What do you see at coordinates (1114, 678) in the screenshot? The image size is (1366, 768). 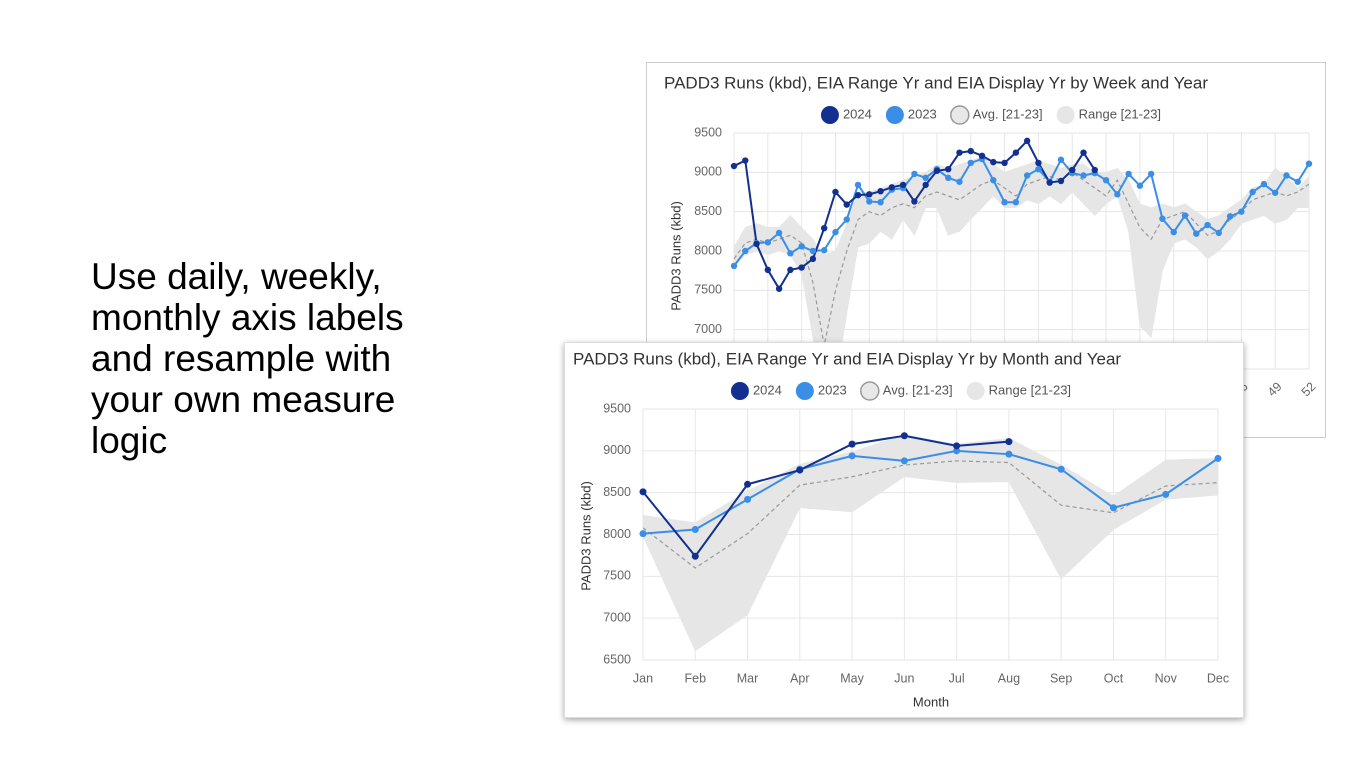 I see `x-tick-label: Oct` at bounding box center [1114, 678].